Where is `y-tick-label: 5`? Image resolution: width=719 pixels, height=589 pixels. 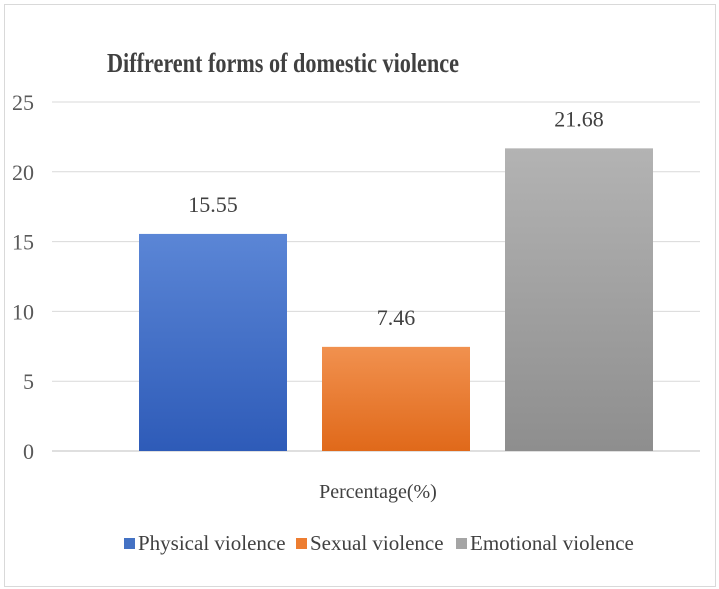
y-tick-label: 5 is located at coordinates (28, 381).